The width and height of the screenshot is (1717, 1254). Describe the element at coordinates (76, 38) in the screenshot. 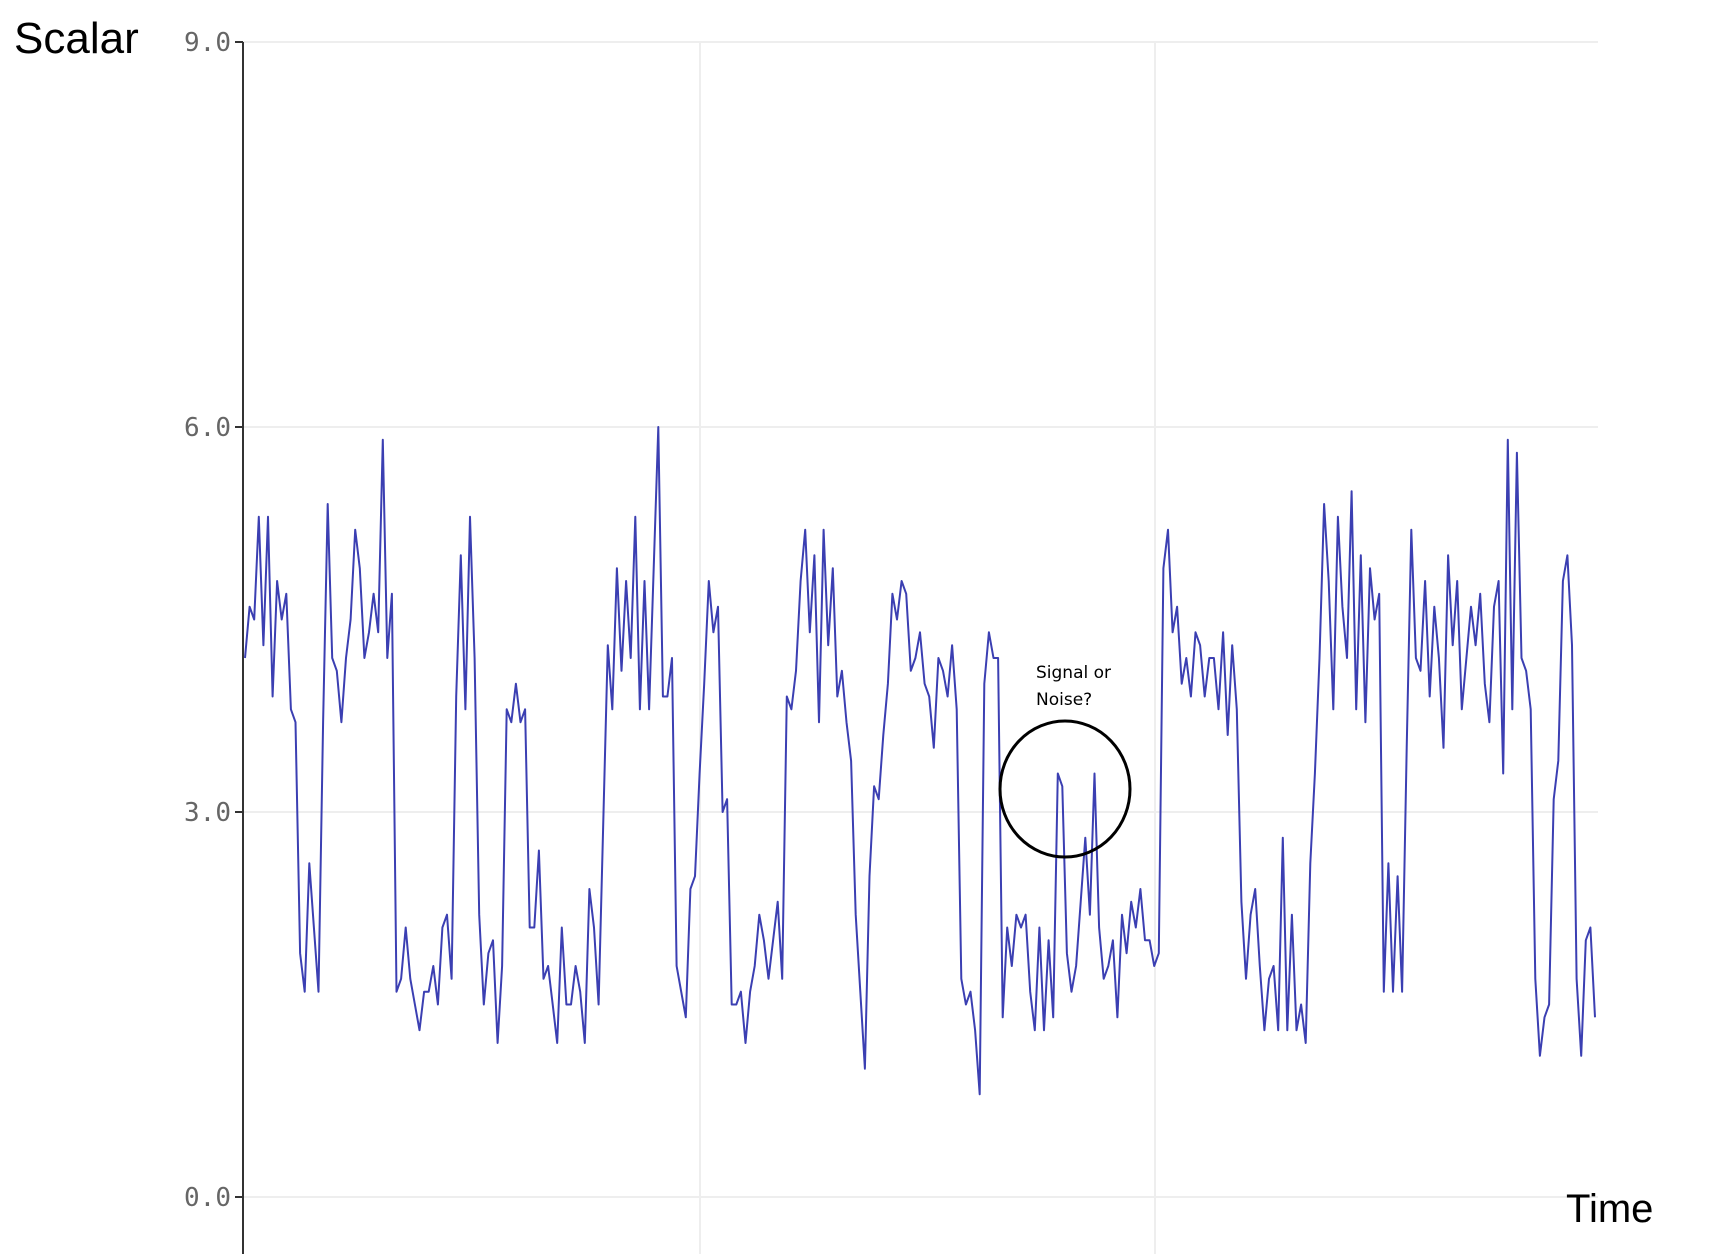

I see `y-axis-label: Scalar` at that location.